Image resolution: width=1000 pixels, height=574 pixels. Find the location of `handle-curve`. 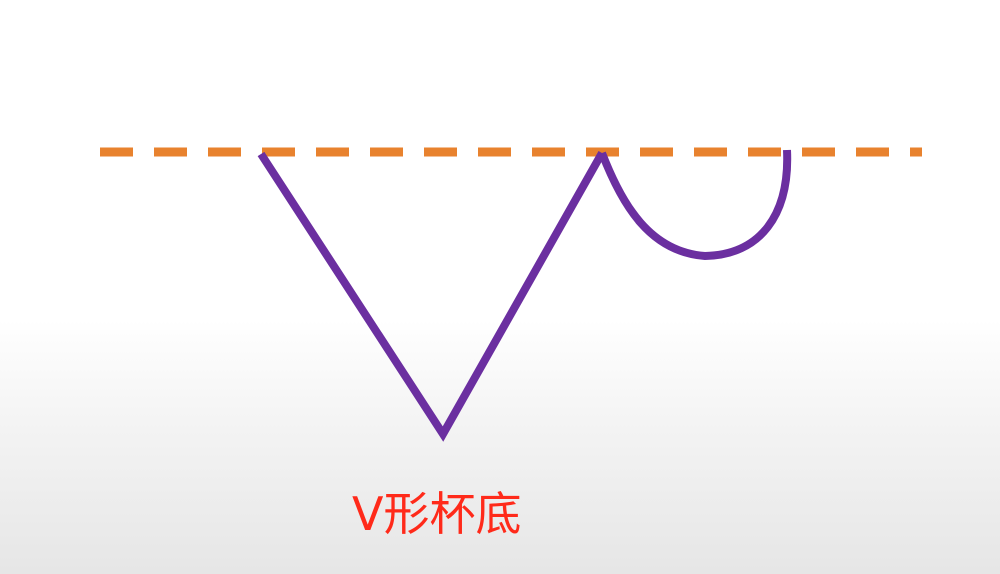

handle-curve is located at coordinates (695, 205).